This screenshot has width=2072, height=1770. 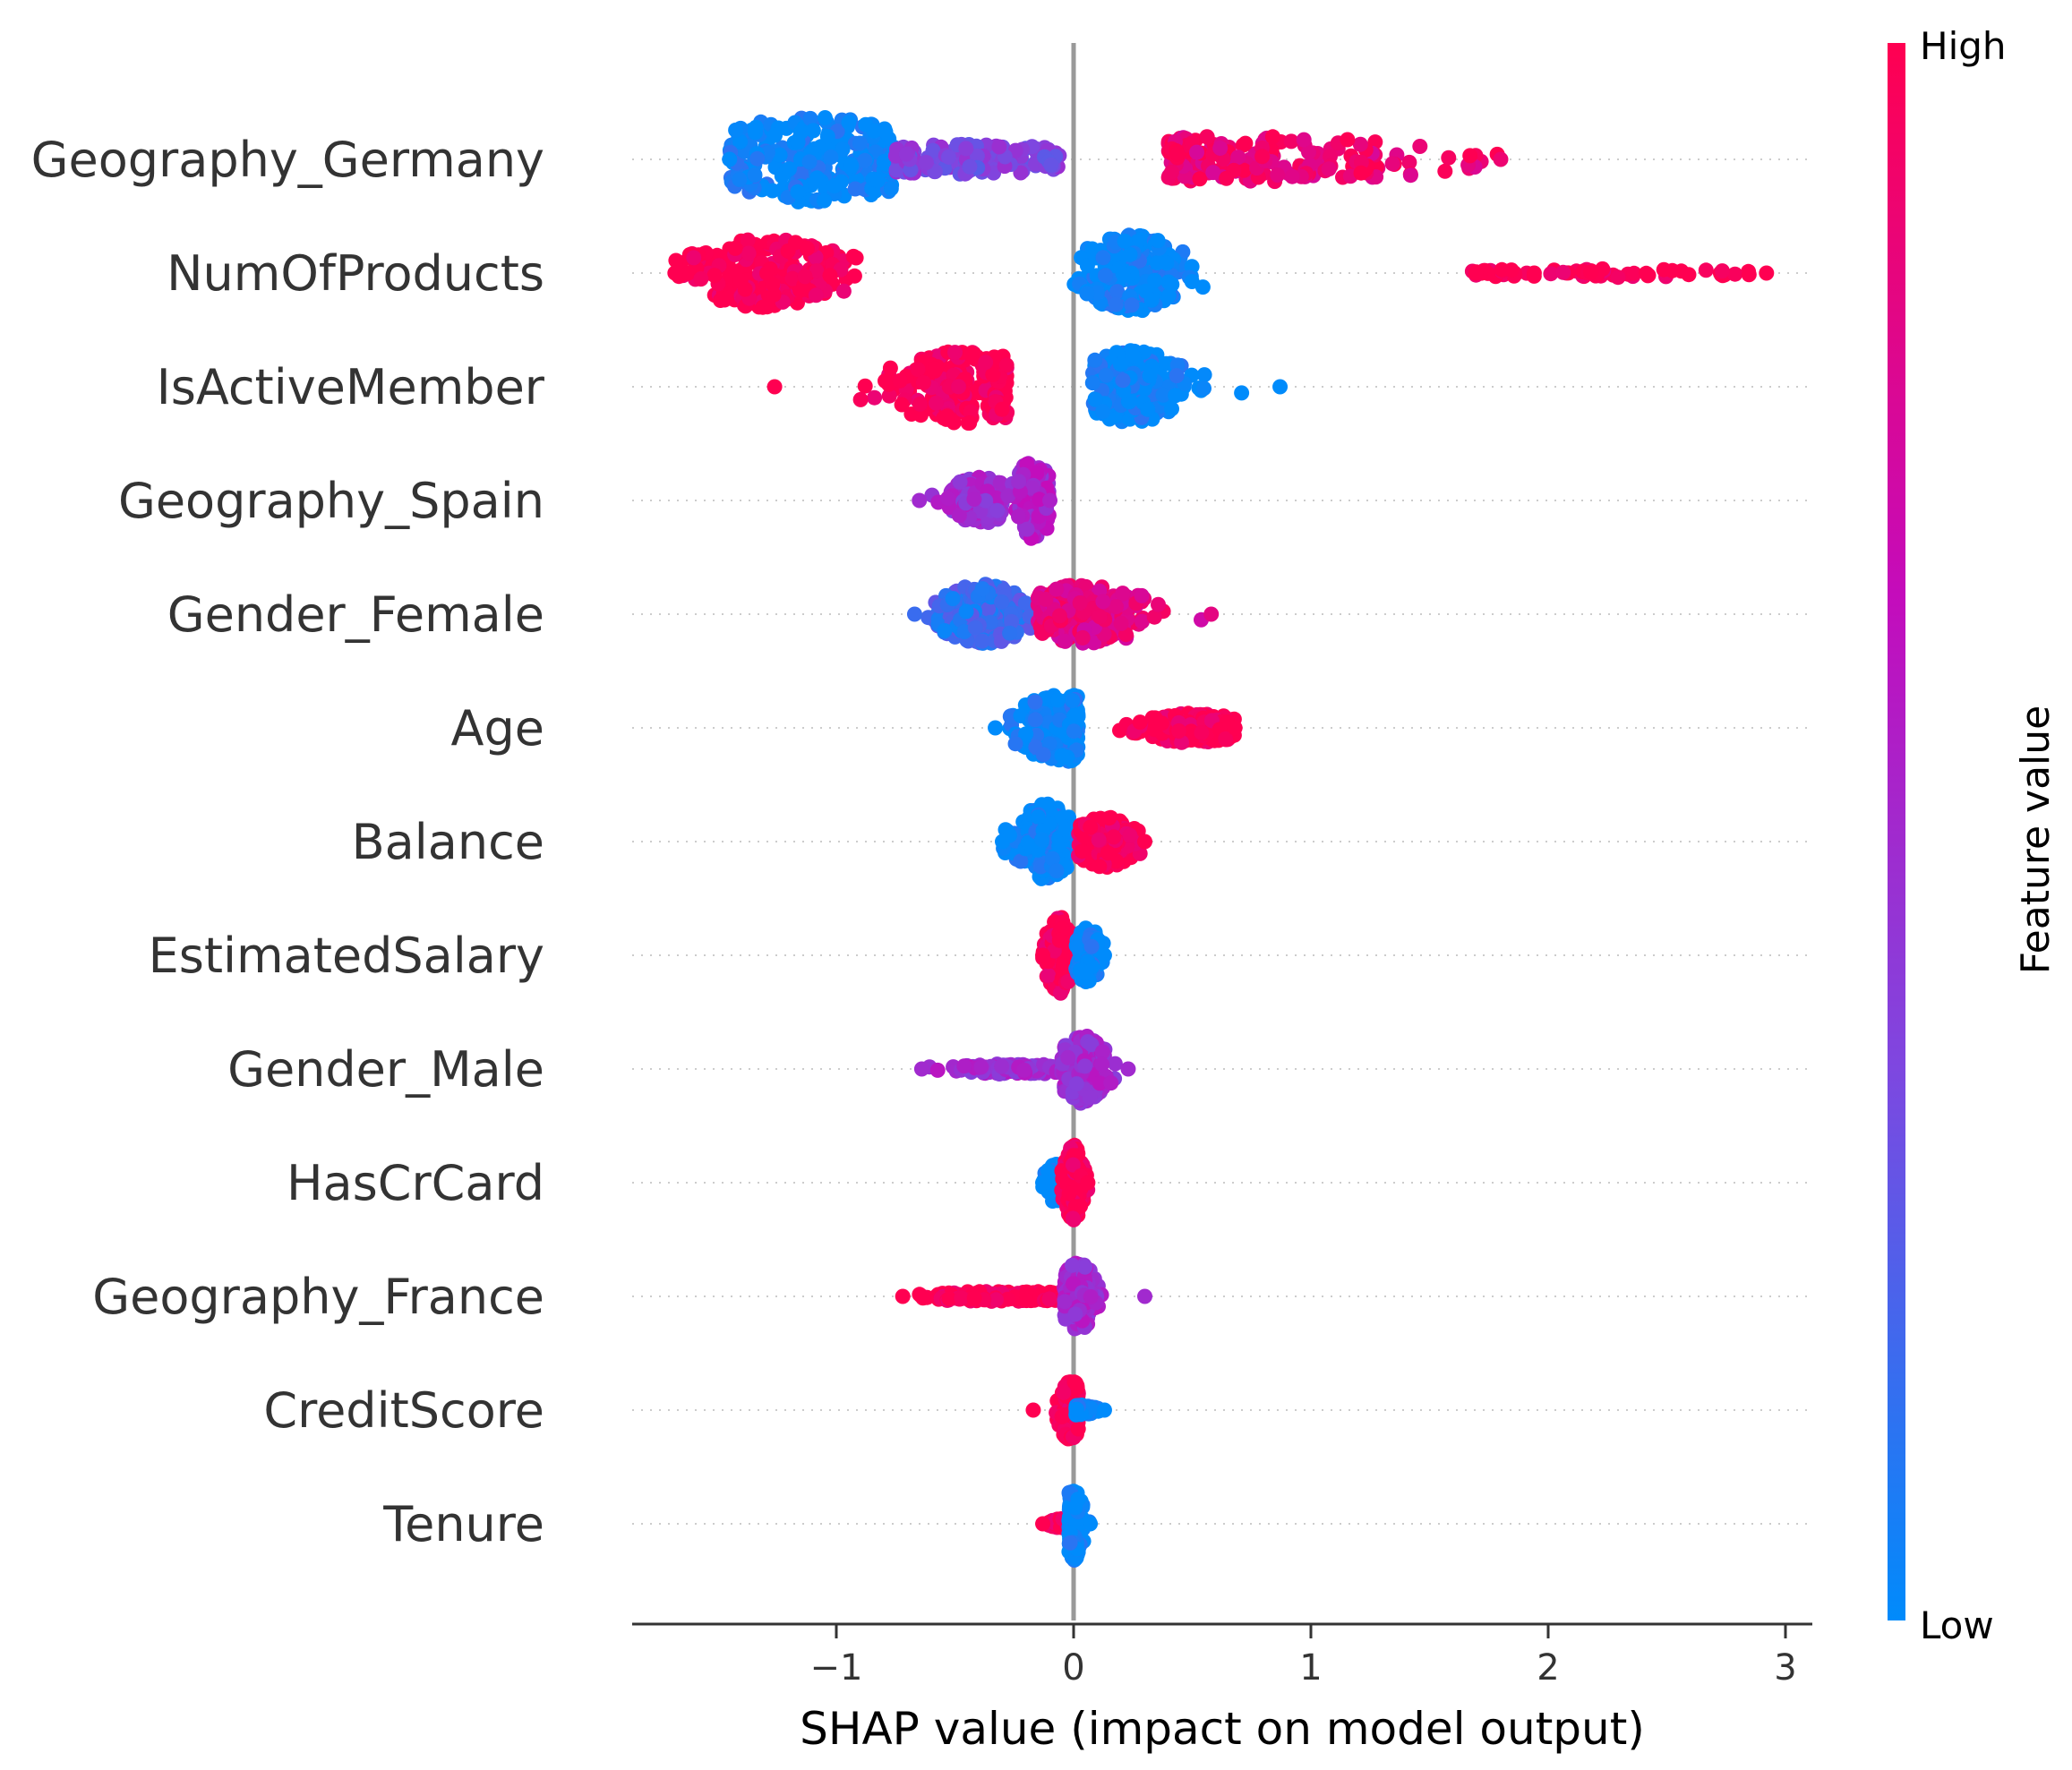 What do you see at coordinates (385, 1070) in the screenshot?
I see `feature-label: Gender_Male` at bounding box center [385, 1070].